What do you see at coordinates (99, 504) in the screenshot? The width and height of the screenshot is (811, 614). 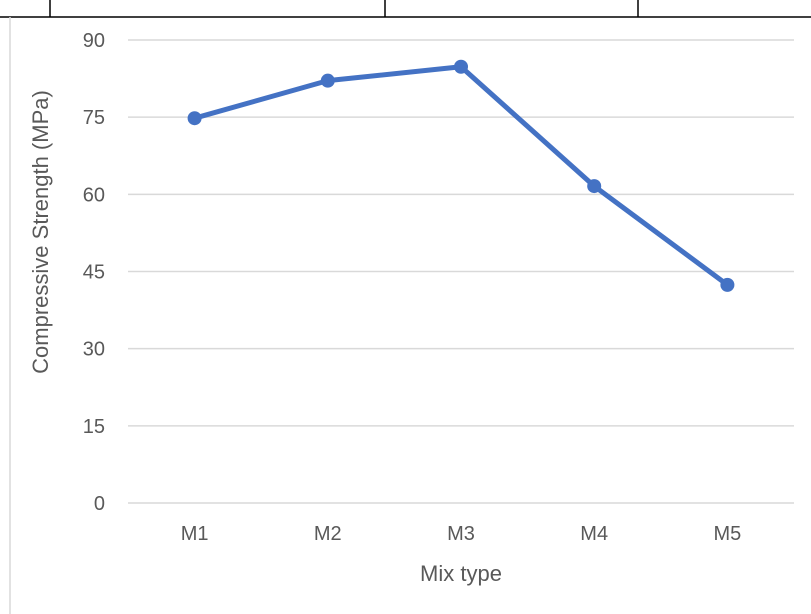 I see `y-tick-label: 0` at bounding box center [99, 504].